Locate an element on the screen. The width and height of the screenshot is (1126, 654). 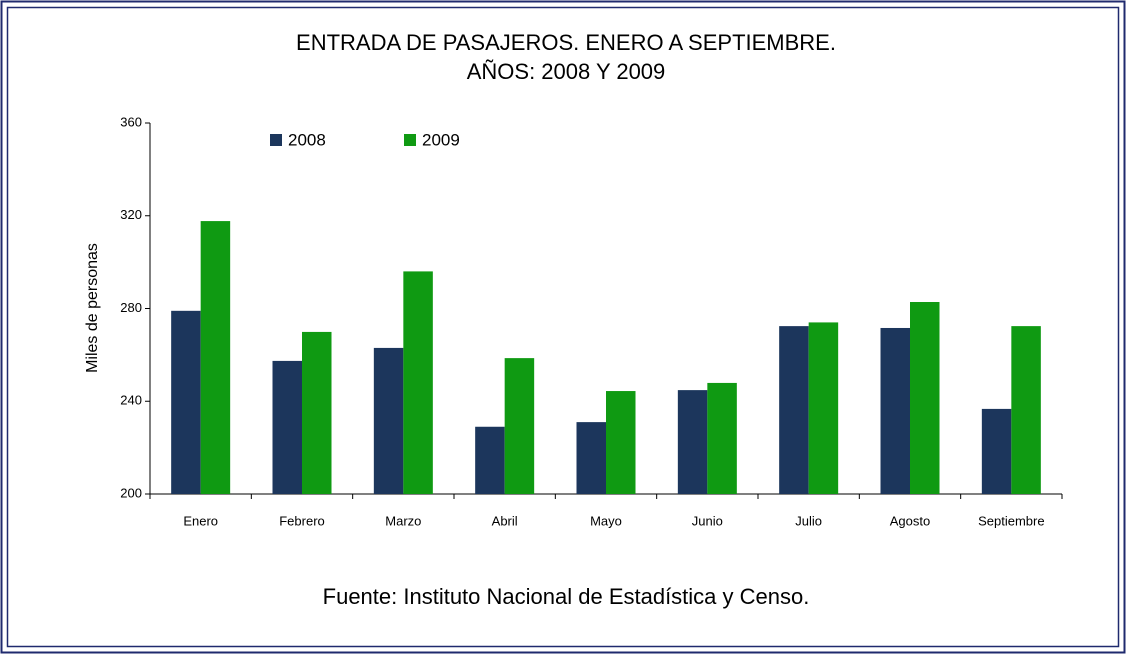
legend-label: 2008 is located at coordinates (307, 139).